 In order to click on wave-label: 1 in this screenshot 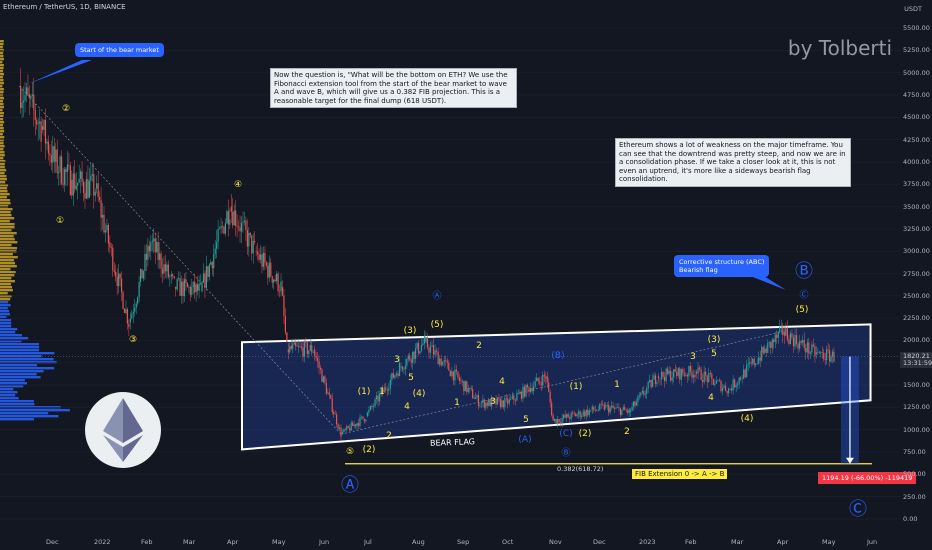, I will do `click(382, 392)`.